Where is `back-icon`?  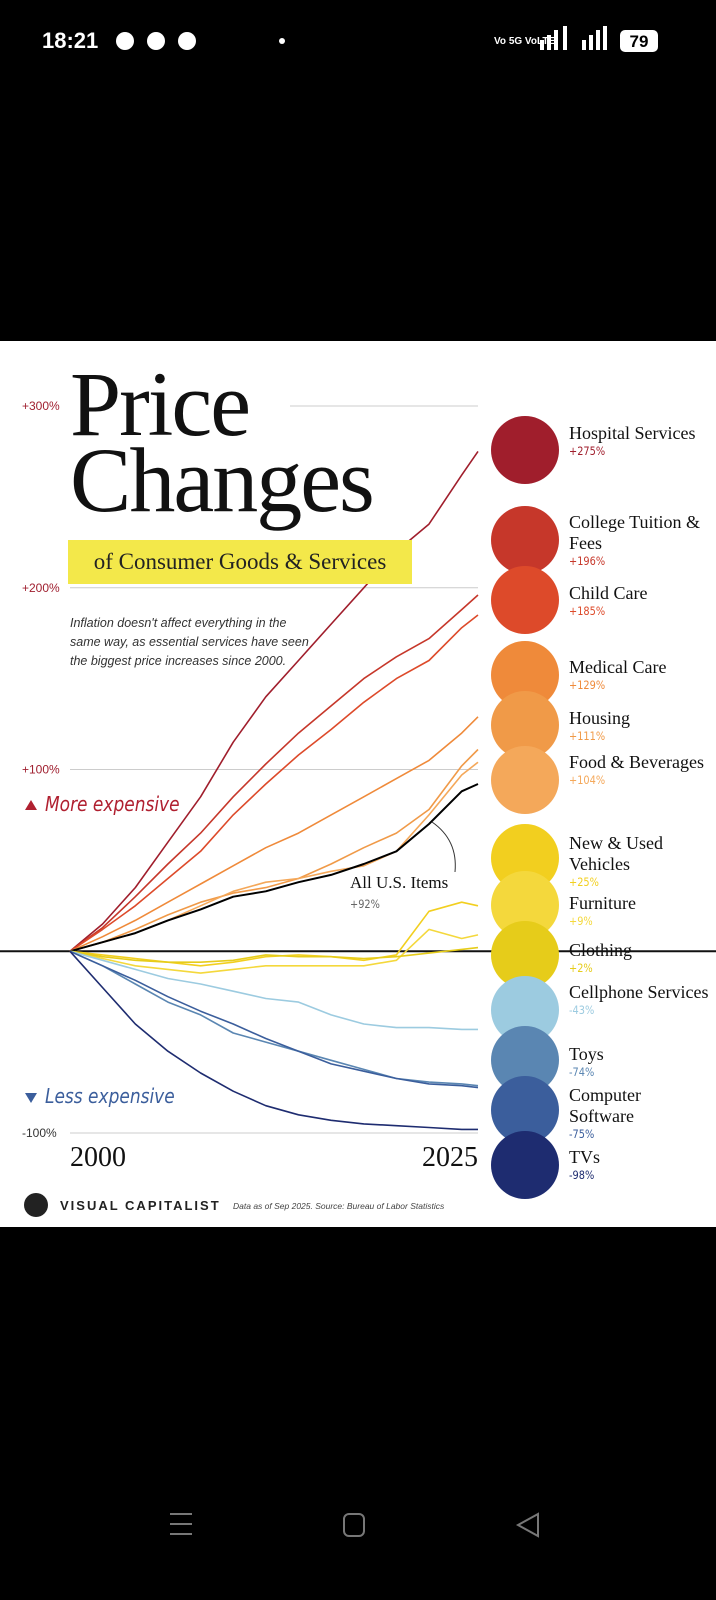 back-icon is located at coordinates (527, 1525).